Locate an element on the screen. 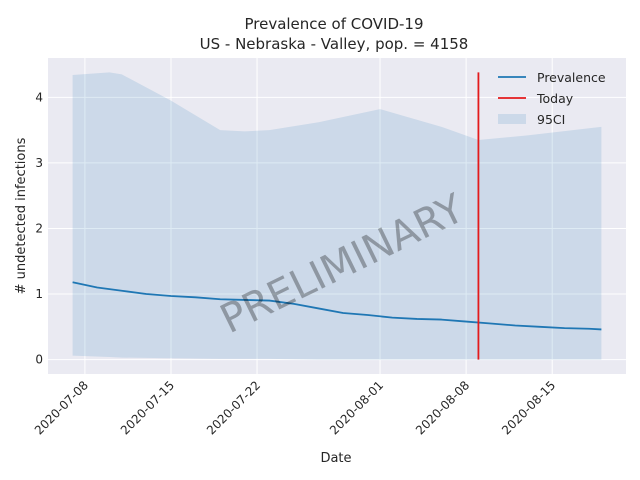  legend-ci-swatch is located at coordinates (512, 119).